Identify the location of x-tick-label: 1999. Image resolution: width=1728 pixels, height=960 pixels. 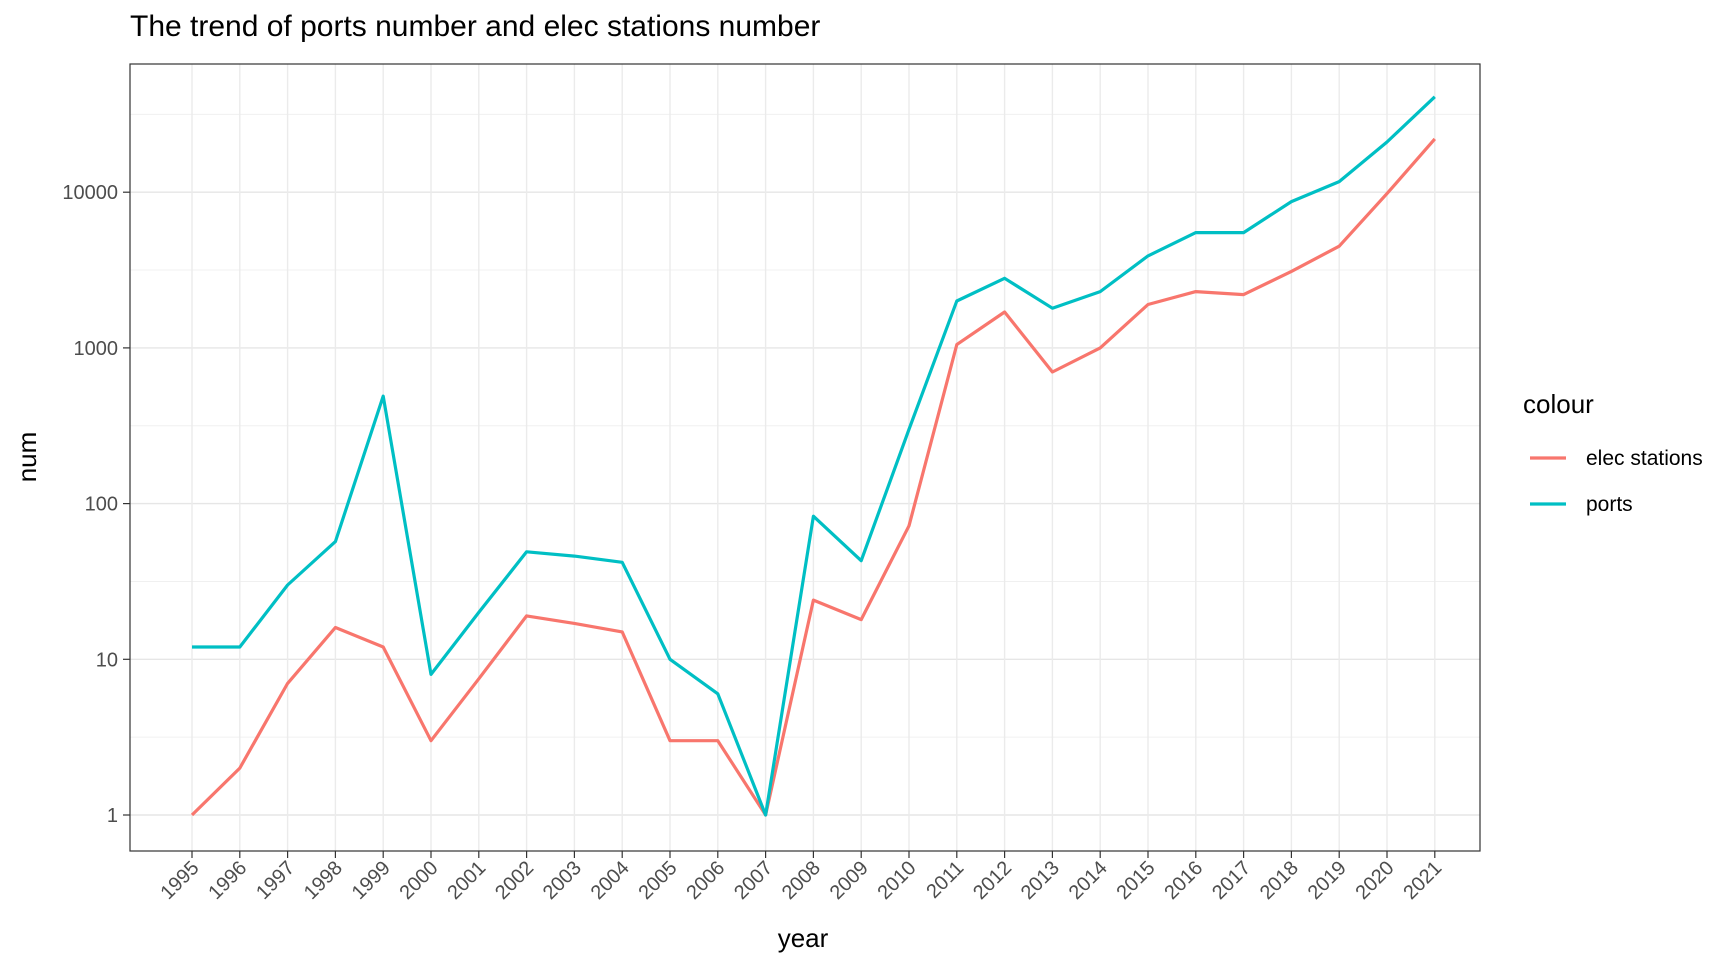
(371, 880).